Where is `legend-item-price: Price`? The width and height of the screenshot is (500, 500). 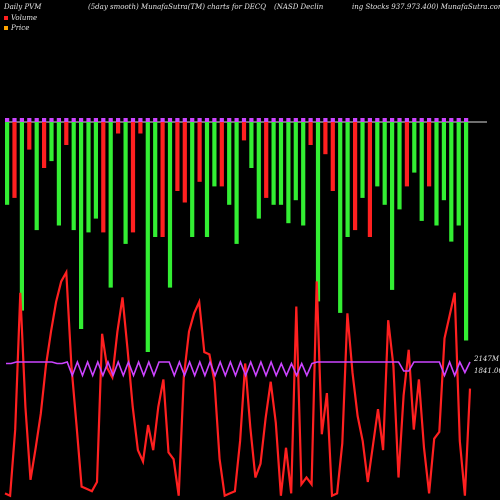 legend-item-price: Price is located at coordinates (16, 28).